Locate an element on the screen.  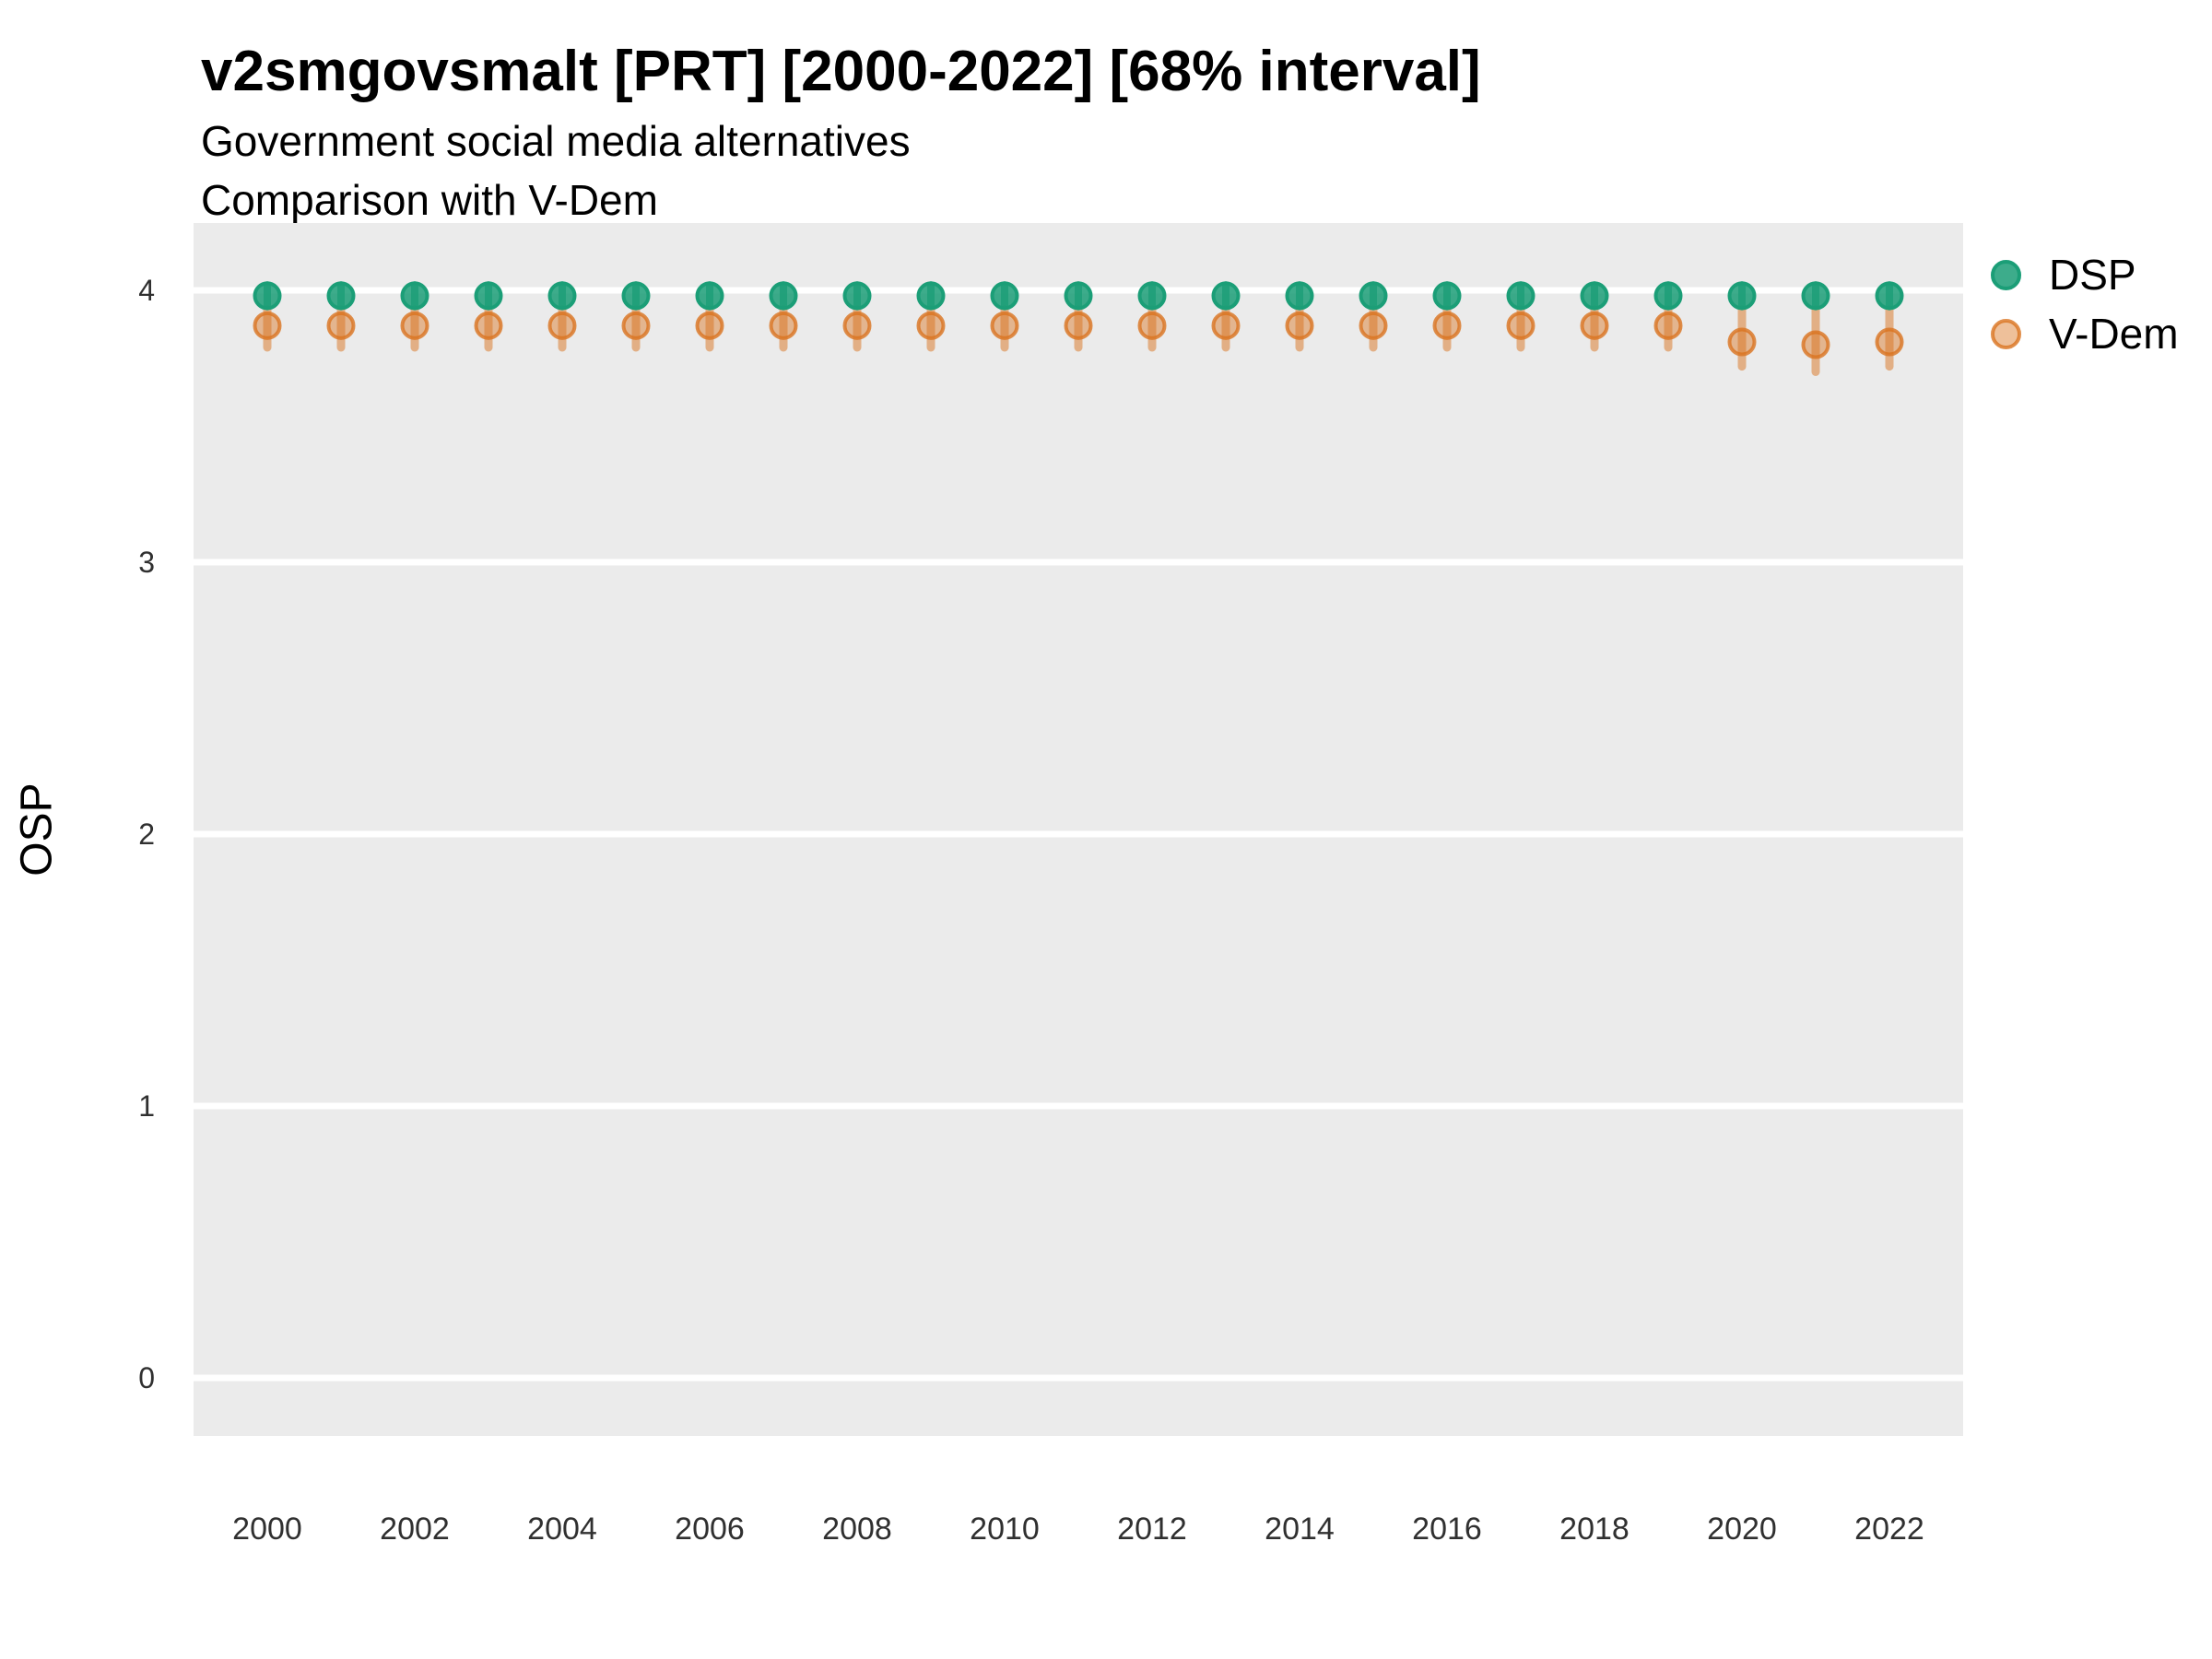
x-tick-label-2008: 2008 is located at coordinates (857, 1529).